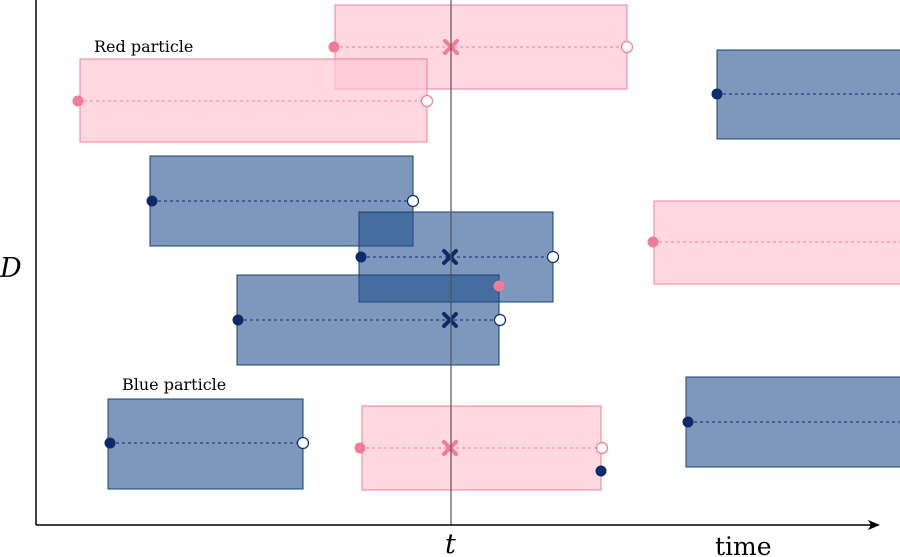 This screenshot has height=557, width=900. Describe the element at coordinates (743, 544) in the screenshot. I see `x-axis-label: time` at that location.